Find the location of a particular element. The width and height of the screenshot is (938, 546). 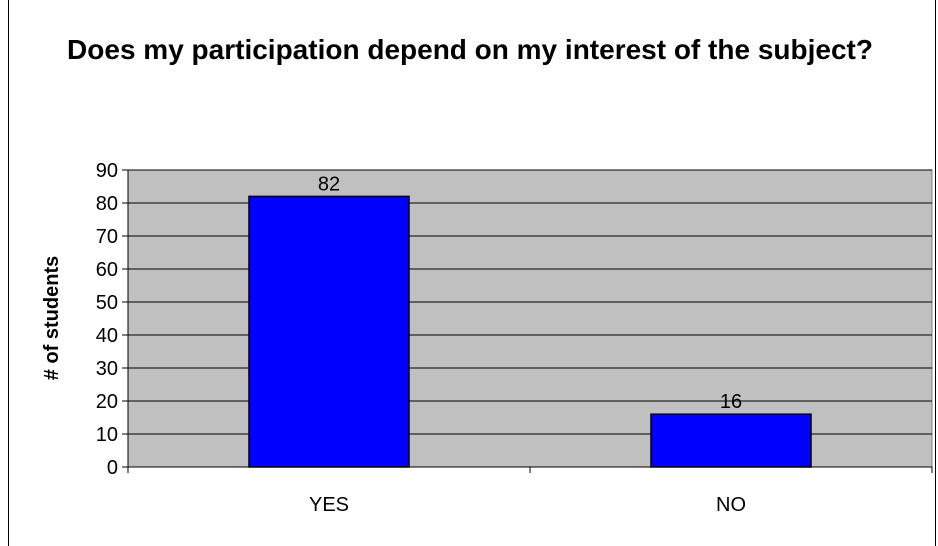

y-tick-label: 20 is located at coordinates (107, 402).